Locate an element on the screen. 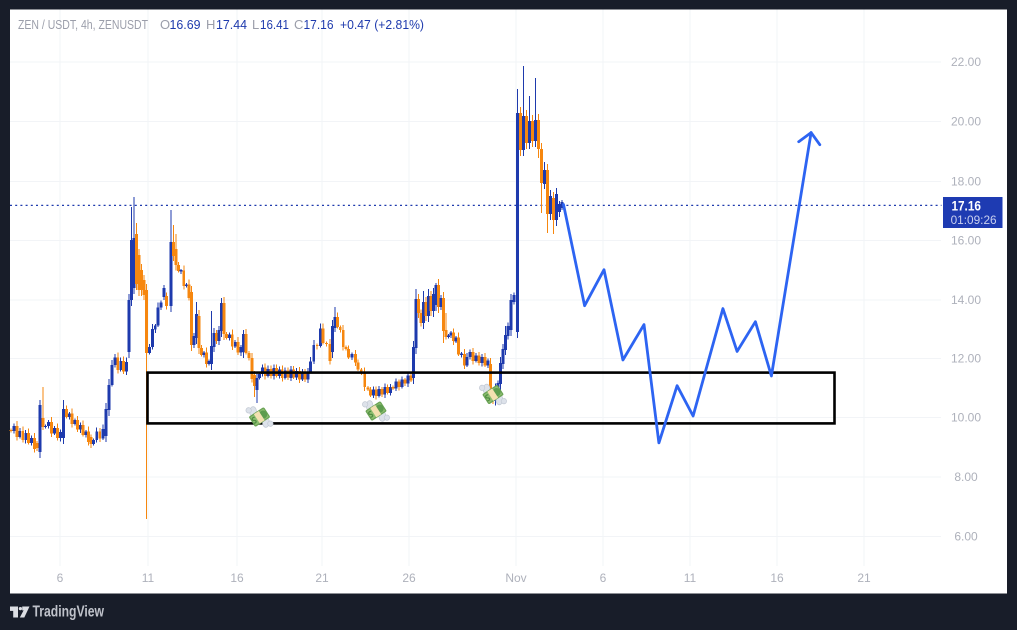 Image resolution: width=1017 pixels, height=630 pixels. svg-text: 14.00 is located at coordinates (966, 300).